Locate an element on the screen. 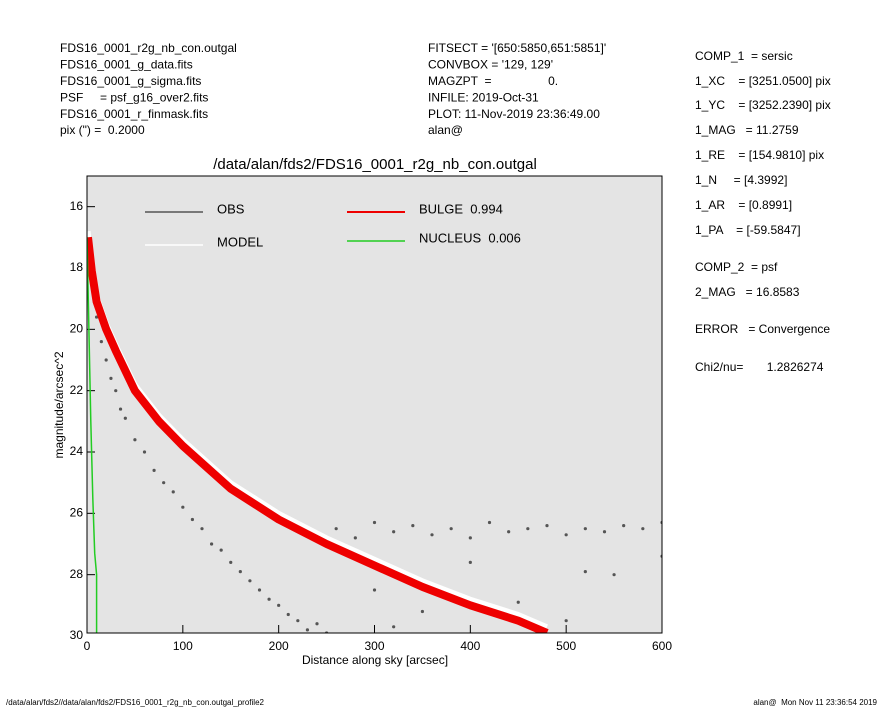  info-right: 1_XC = [3251.0500] pix is located at coordinates (763, 81).